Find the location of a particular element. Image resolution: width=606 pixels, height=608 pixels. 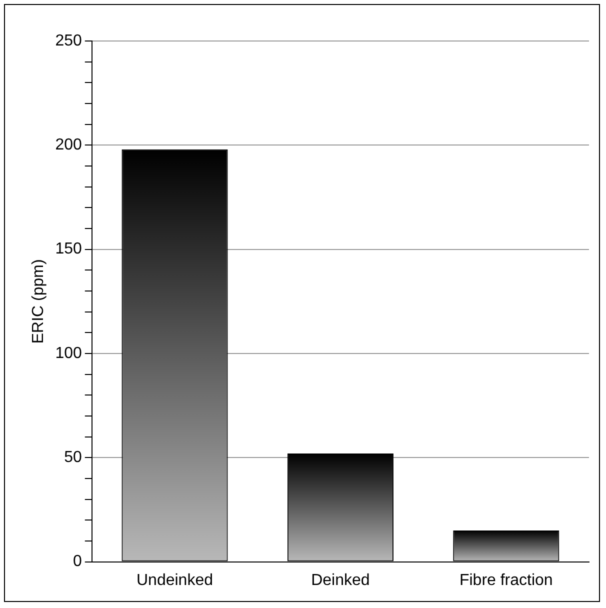

y-tick-label: 150 is located at coordinates (68, 249).